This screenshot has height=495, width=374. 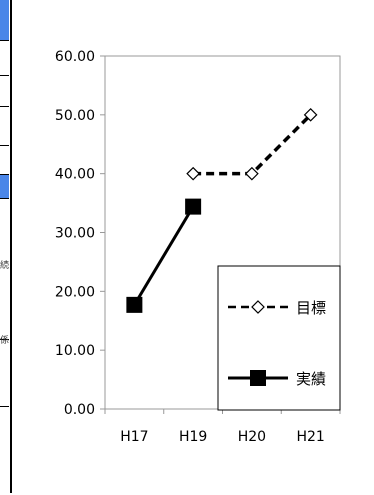 I want to click on y-tick-label: 10.00, so click(x=75, y=351).